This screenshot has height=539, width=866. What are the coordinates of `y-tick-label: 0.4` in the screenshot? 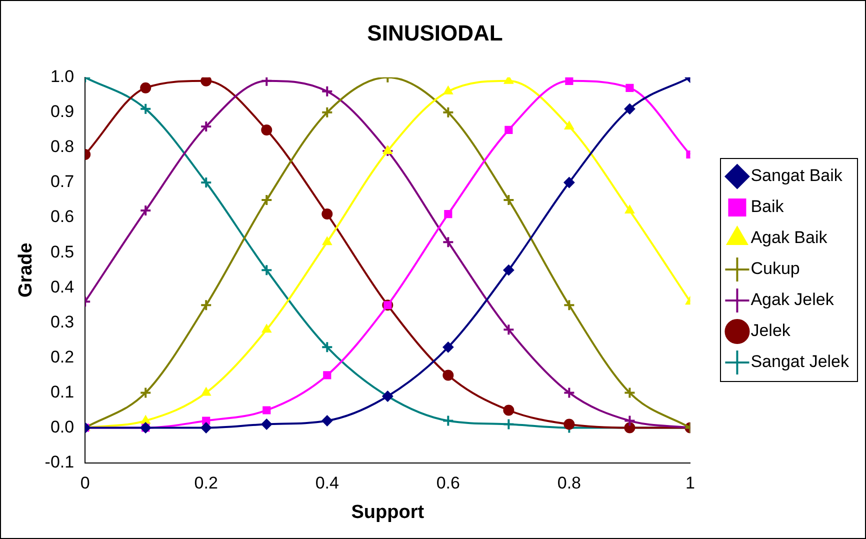 It's located at (62, 286).